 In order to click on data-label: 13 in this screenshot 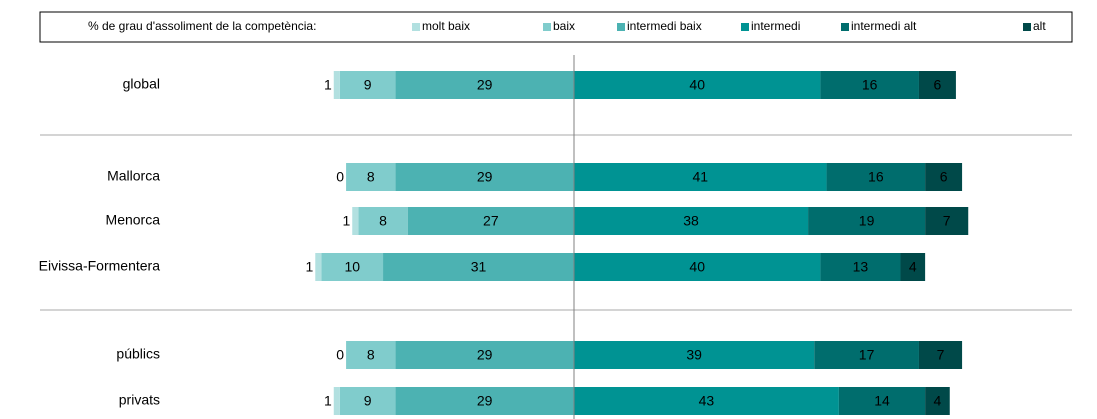, I will do `click(861, 267)`.